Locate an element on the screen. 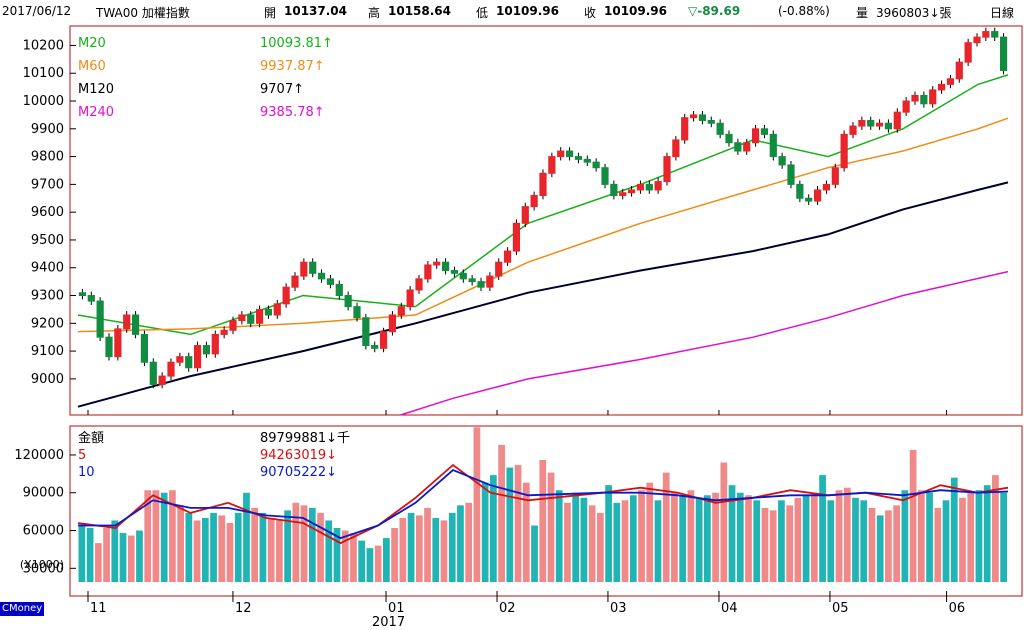 The width and height of the screenshot is (1024, 630). turnover-legend-name: 10 is located at coordinates (86, 472).